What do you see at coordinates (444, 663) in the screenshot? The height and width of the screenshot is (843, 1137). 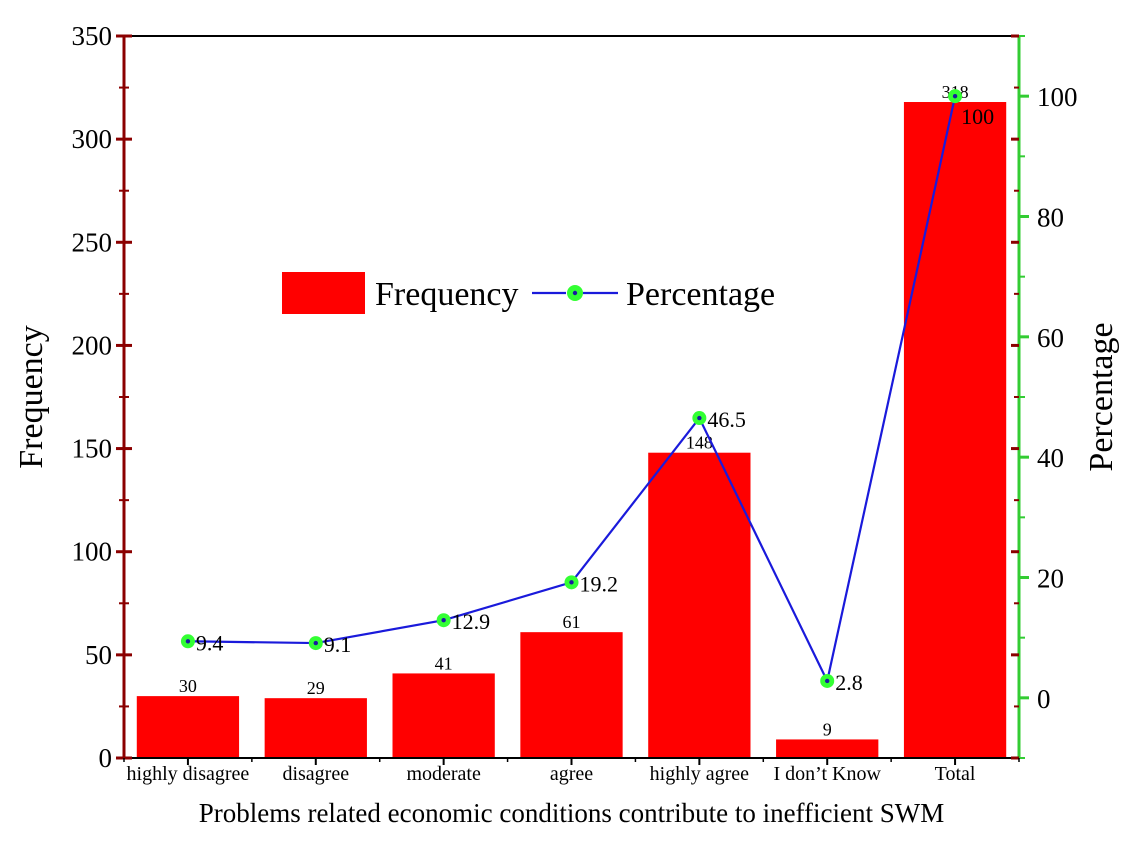 I see `bar-value-label-2: 41` at bounding box center [444, 663].